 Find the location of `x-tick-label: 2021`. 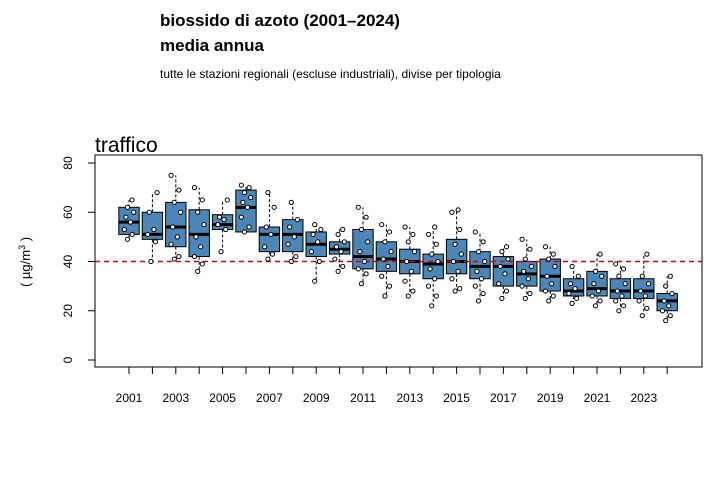

x-tick-label: 2021 is located at coordinates (597, 398).